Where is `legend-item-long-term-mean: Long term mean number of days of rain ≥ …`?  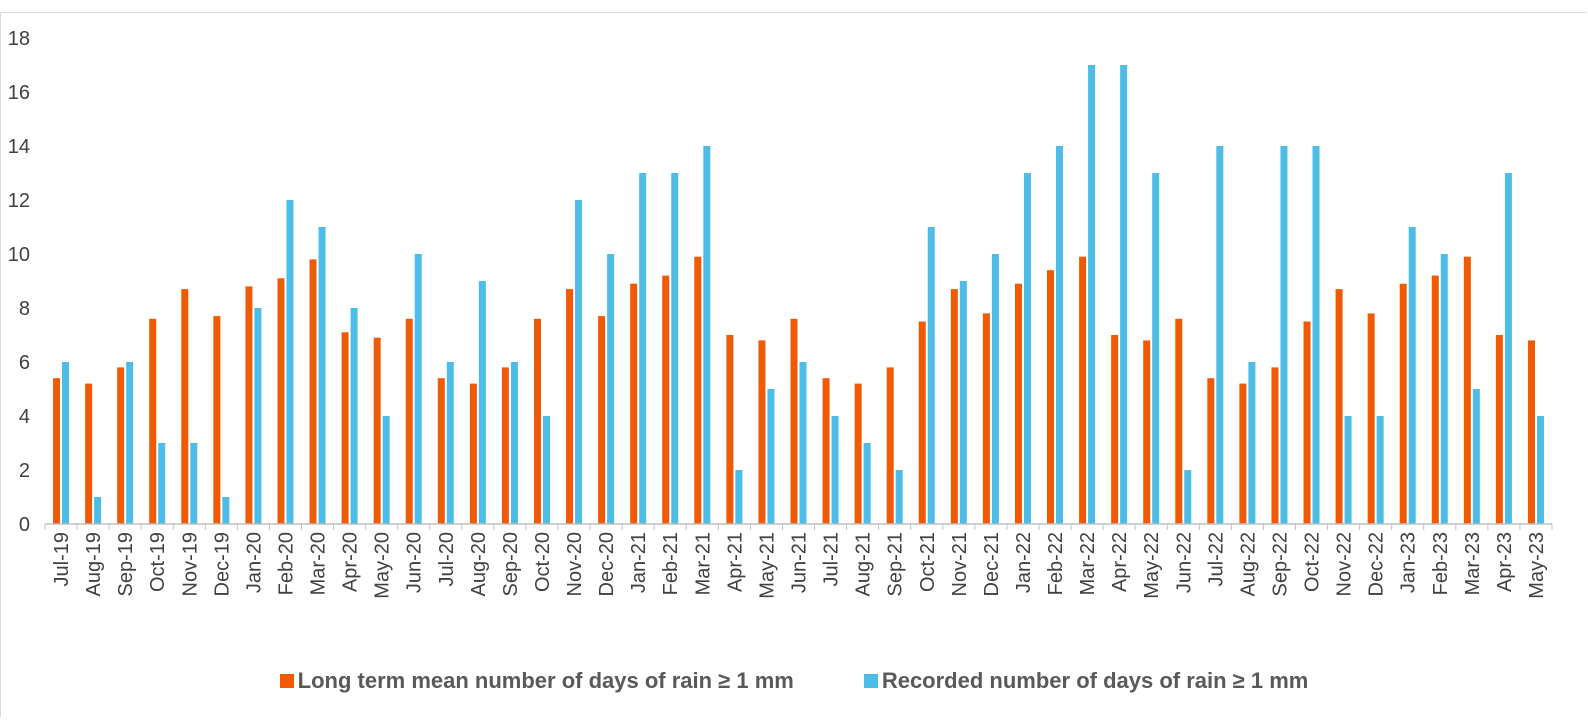
legend-item-long-term-mean: Long term mean number of days of rain ≥ … is located at coordinates (536, 681).